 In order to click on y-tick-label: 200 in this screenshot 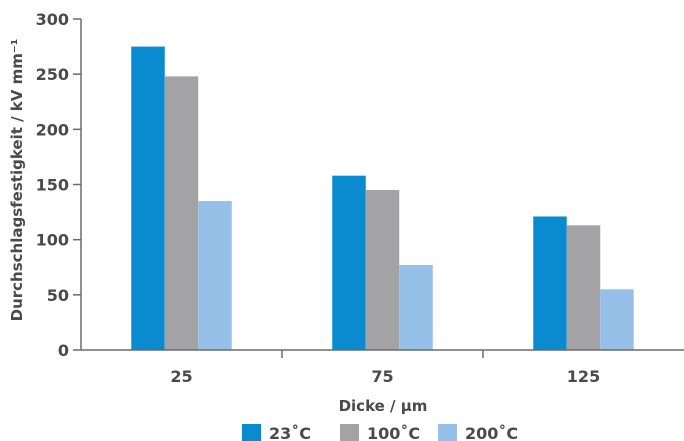, I will do `click(52, 129)`.